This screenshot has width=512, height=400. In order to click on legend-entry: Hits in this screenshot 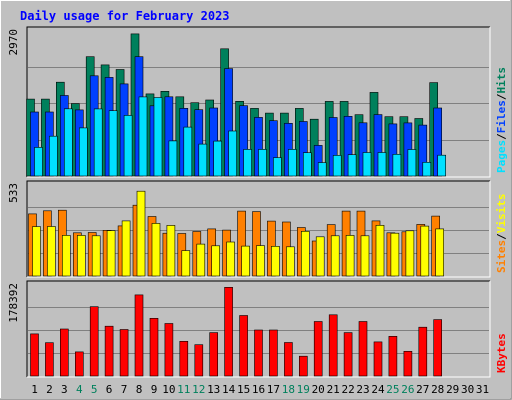, I will do `click(501, 80)`.